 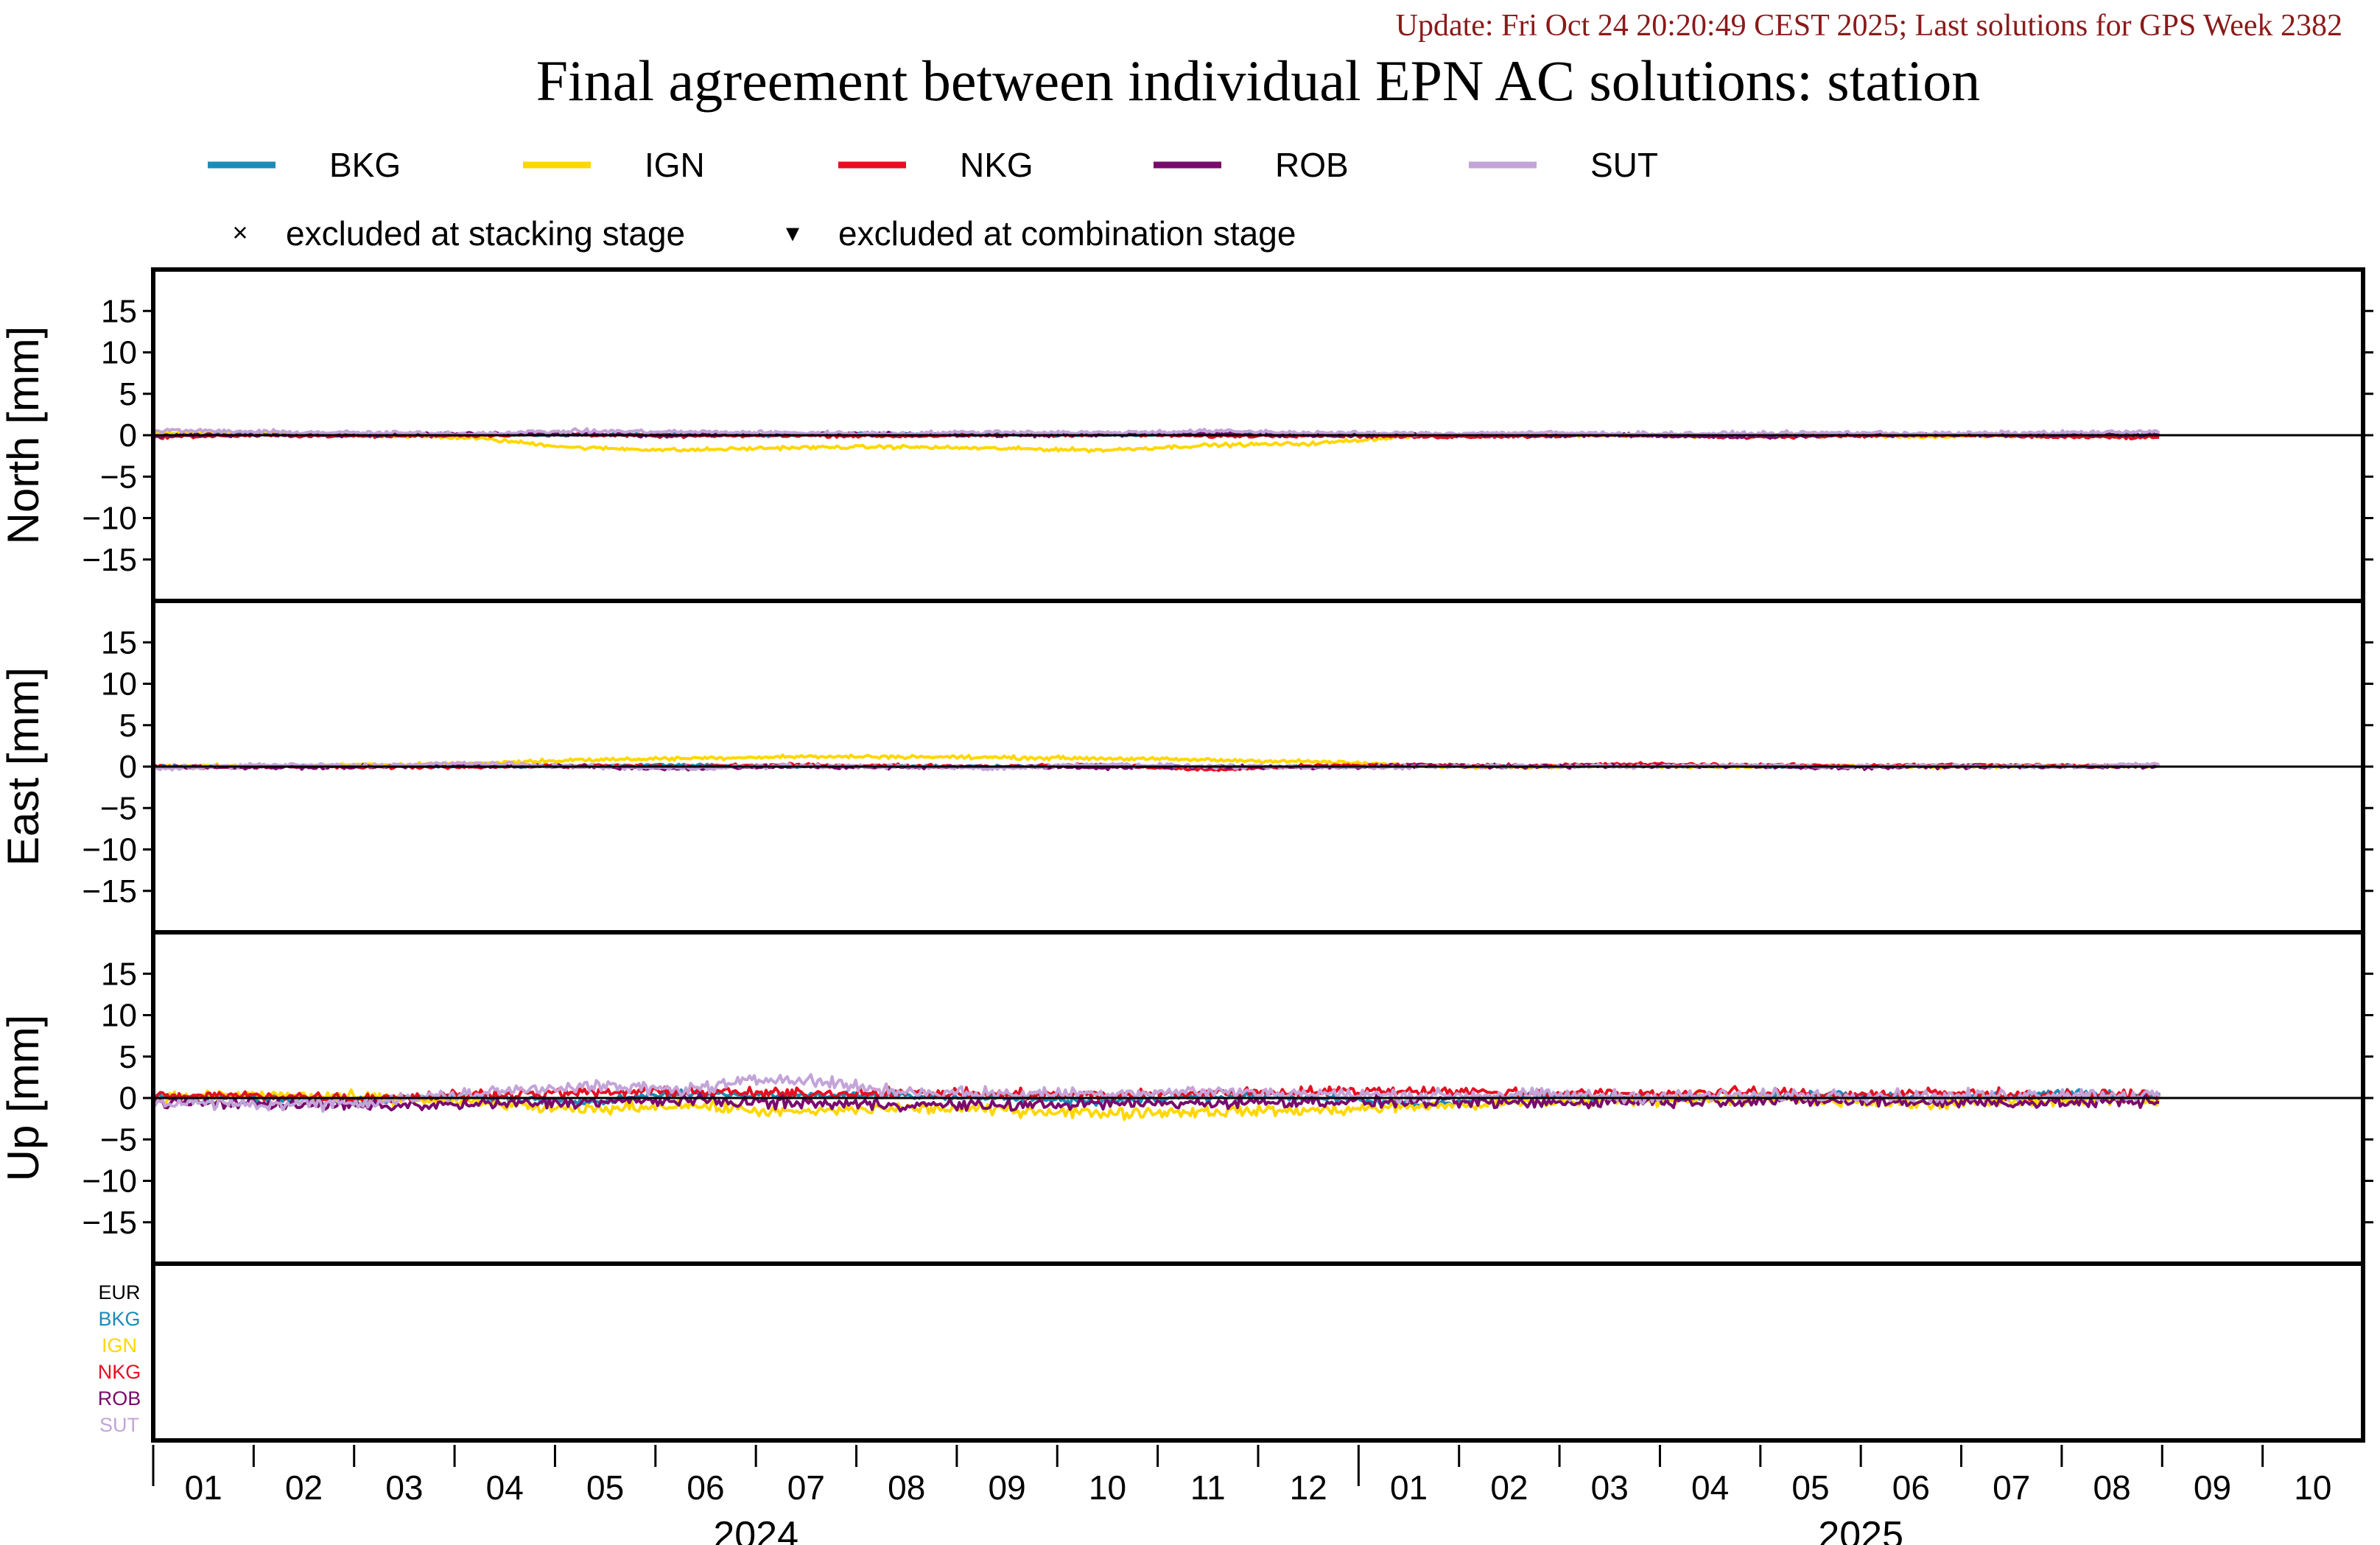 I want to click on x-month-label: 12, so click(x=1308, y=1488).